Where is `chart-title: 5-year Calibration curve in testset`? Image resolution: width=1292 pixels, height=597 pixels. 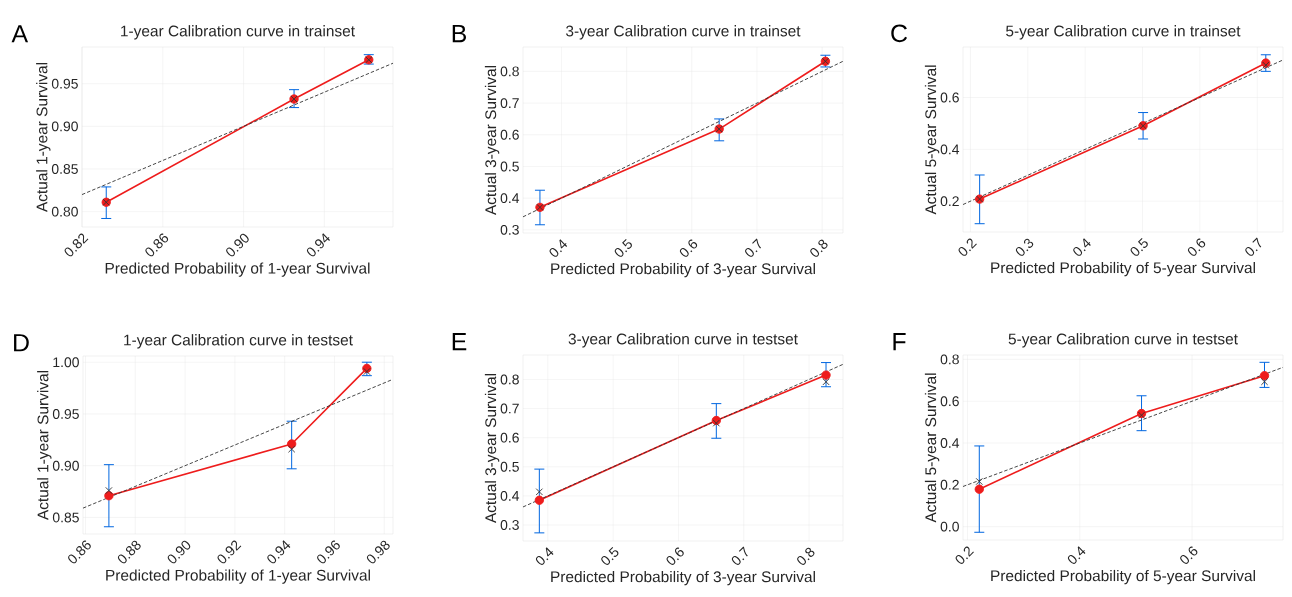
chart-title: 5-year Calibration curve in testset is located at coordinates (1123, 340).